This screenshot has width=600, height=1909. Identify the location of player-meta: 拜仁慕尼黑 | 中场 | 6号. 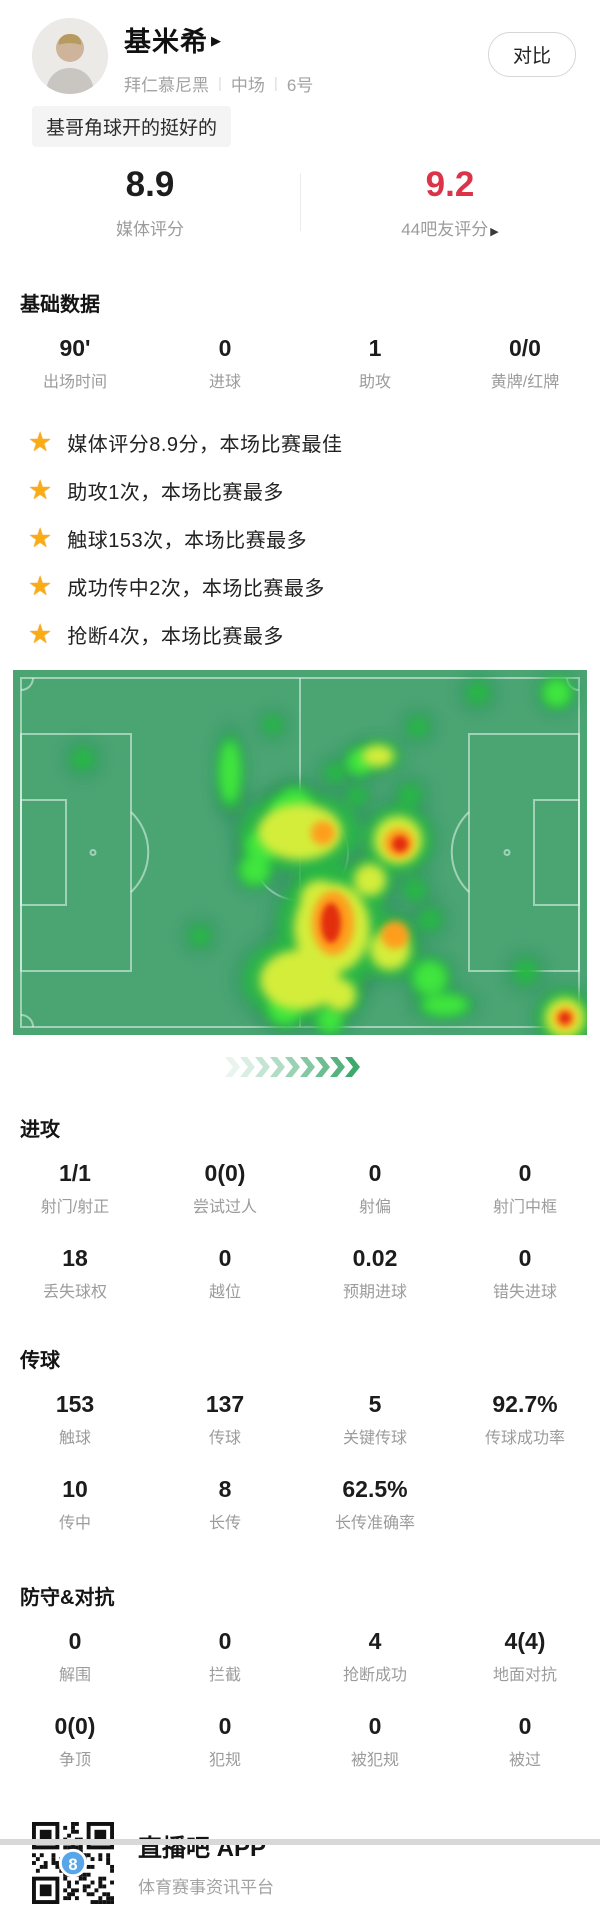
(306, 83).